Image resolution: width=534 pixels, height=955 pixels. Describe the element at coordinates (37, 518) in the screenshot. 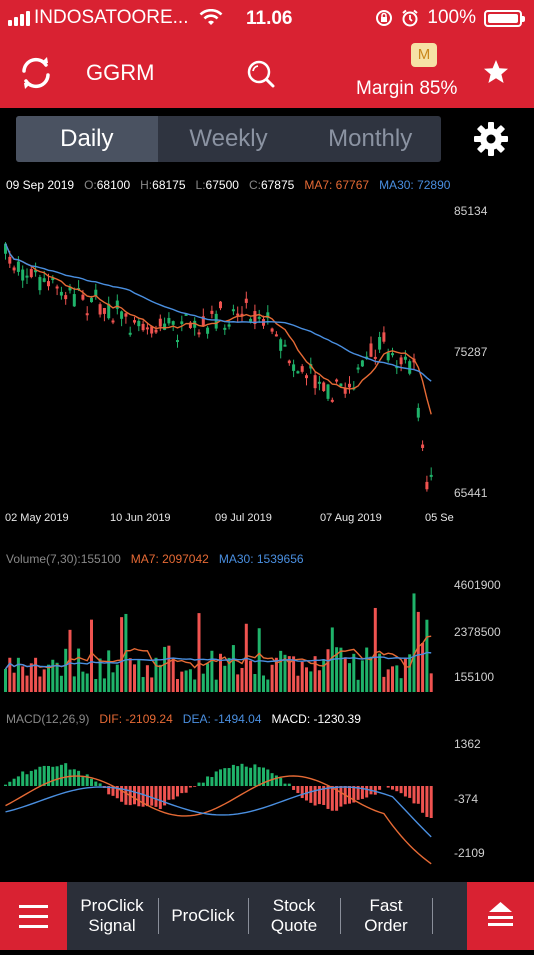

I see `date-label: 02 May 2019` at that location.